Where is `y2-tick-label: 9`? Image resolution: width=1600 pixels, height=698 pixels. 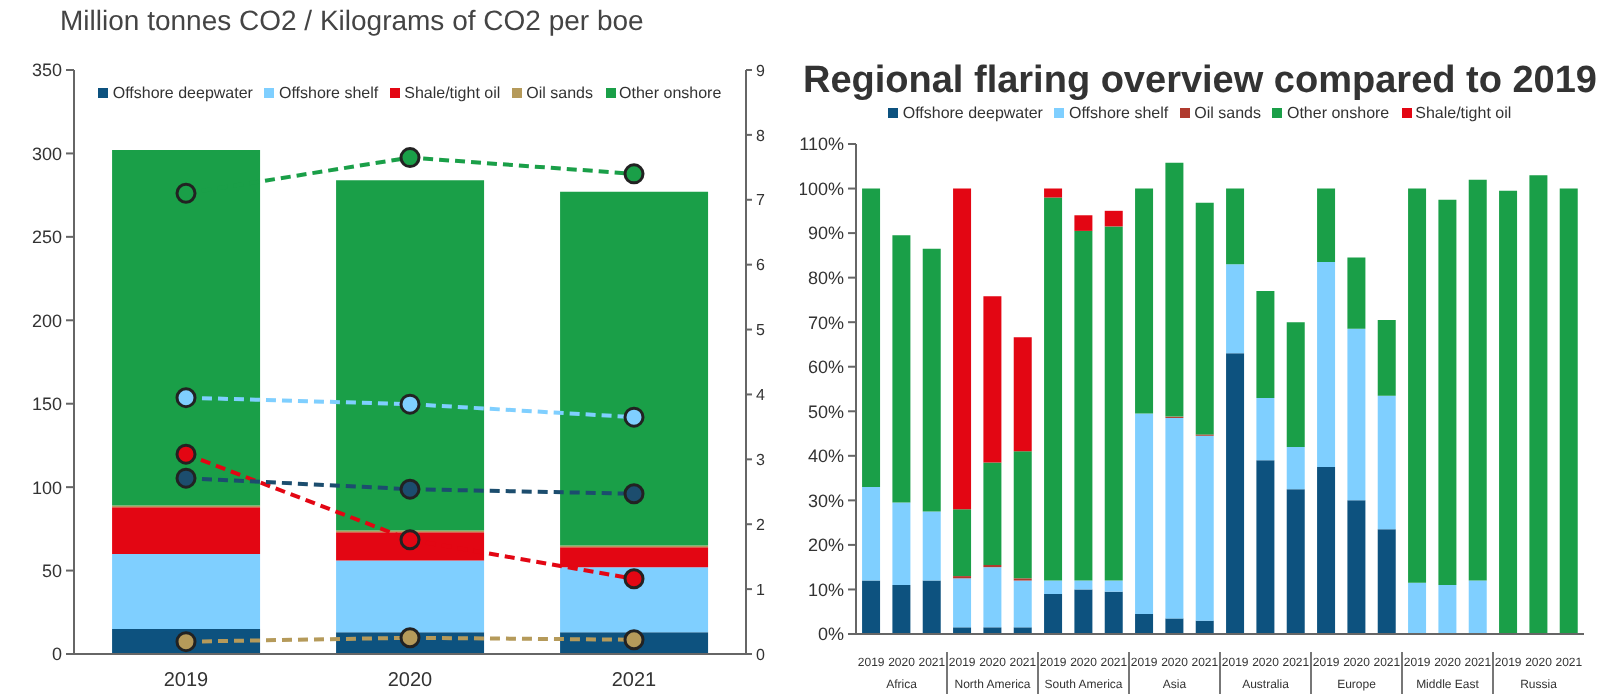 y2-tick-label: 9 is located at coordinates (761, 70).